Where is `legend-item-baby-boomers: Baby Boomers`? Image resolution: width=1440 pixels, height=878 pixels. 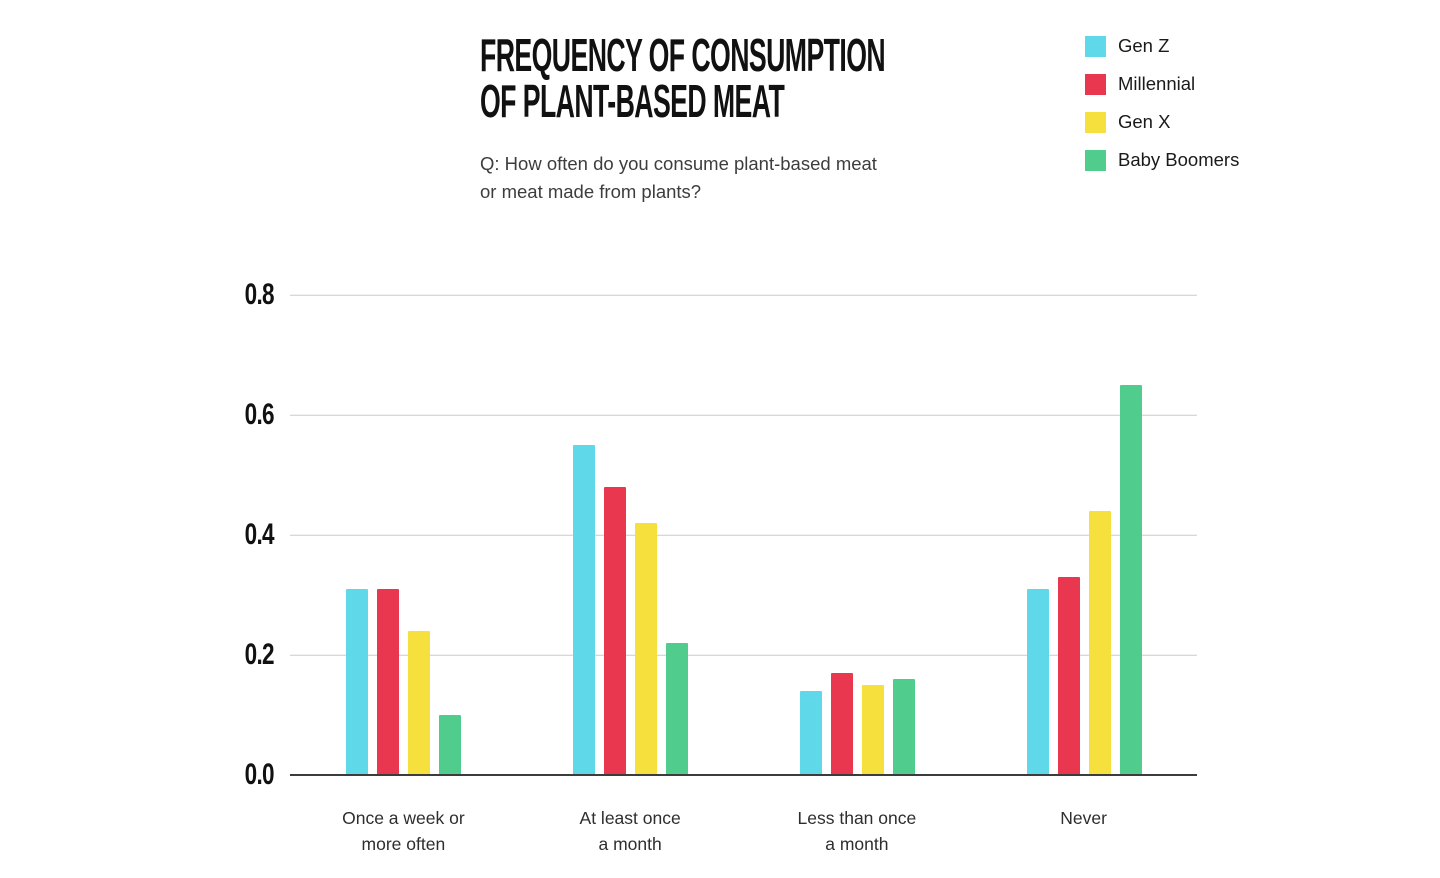 legend-item-baby-boomers: Baby Boomers is located at coordinates (1162, 160).